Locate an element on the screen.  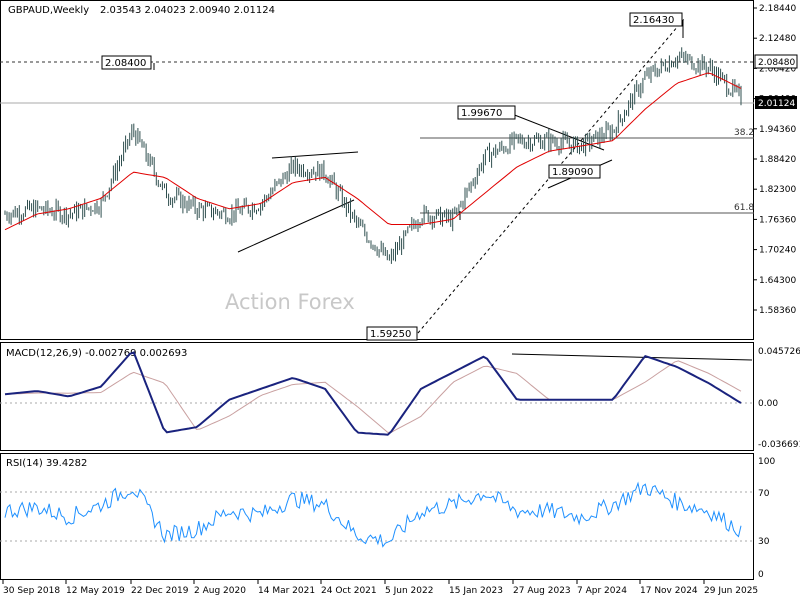
rsi-axis: 100 70 30 0 is located at coordinates (766, 518).